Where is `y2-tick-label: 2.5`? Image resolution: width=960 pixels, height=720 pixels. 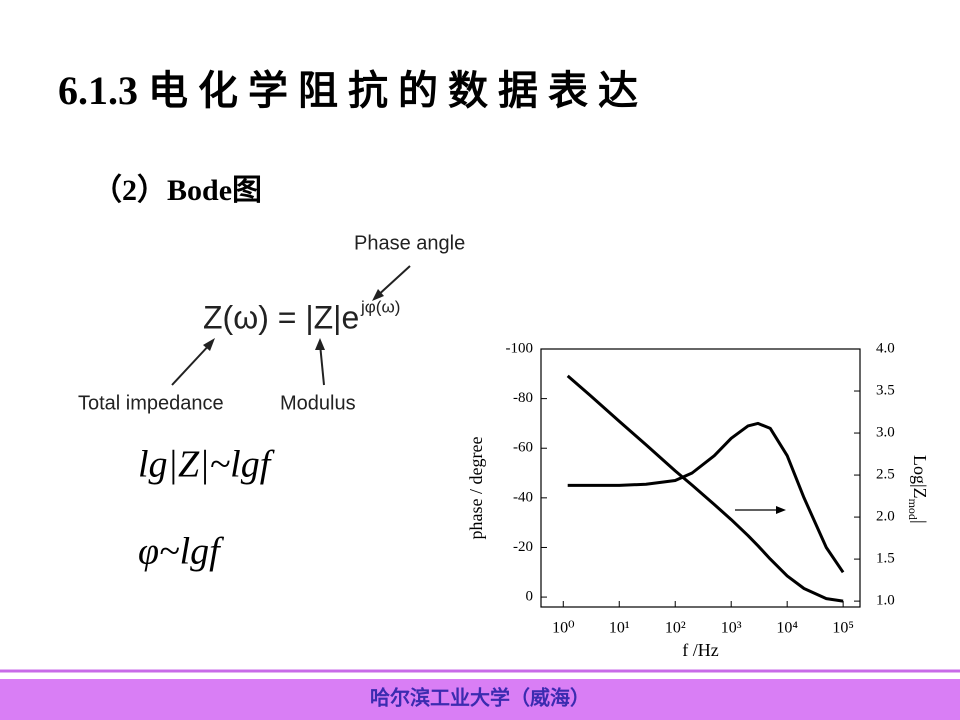
y2-tick-label: 2.5 is located at coordinates (885, 474).